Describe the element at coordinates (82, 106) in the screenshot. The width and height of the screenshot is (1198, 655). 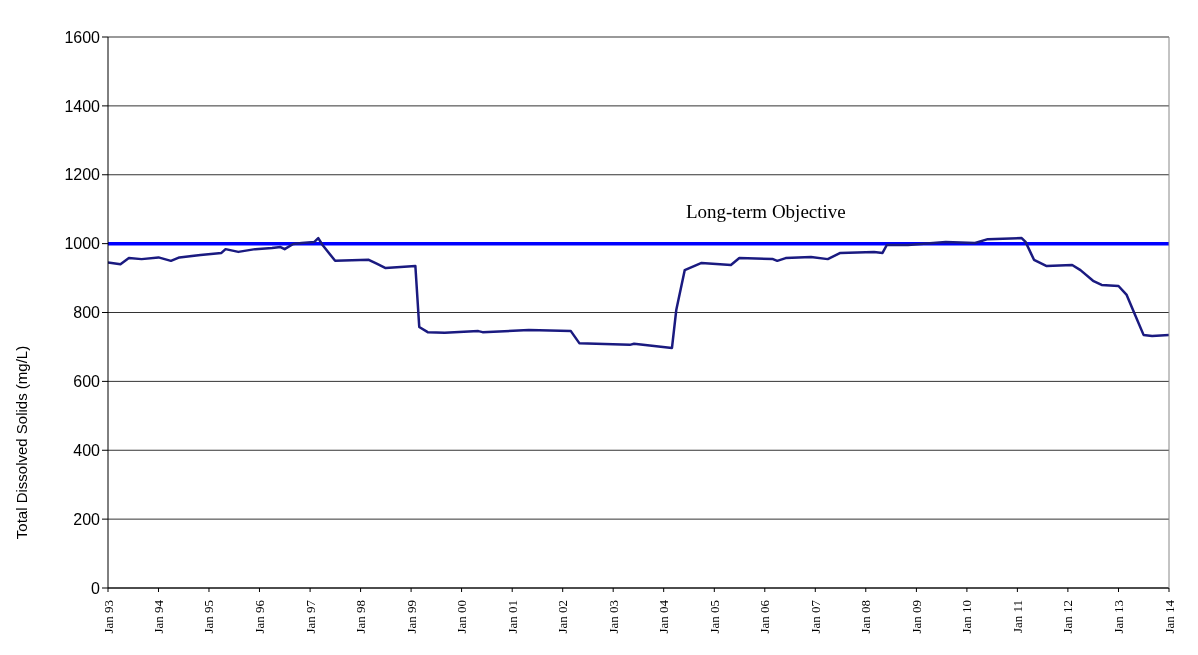
I see `y-tick-label: 1400` at that location.